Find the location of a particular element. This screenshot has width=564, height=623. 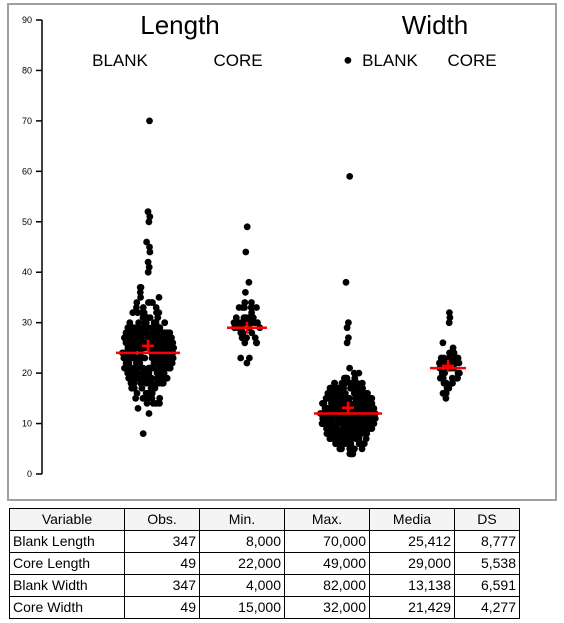

cell-obs: 49 is located at coordinates (162, 607).